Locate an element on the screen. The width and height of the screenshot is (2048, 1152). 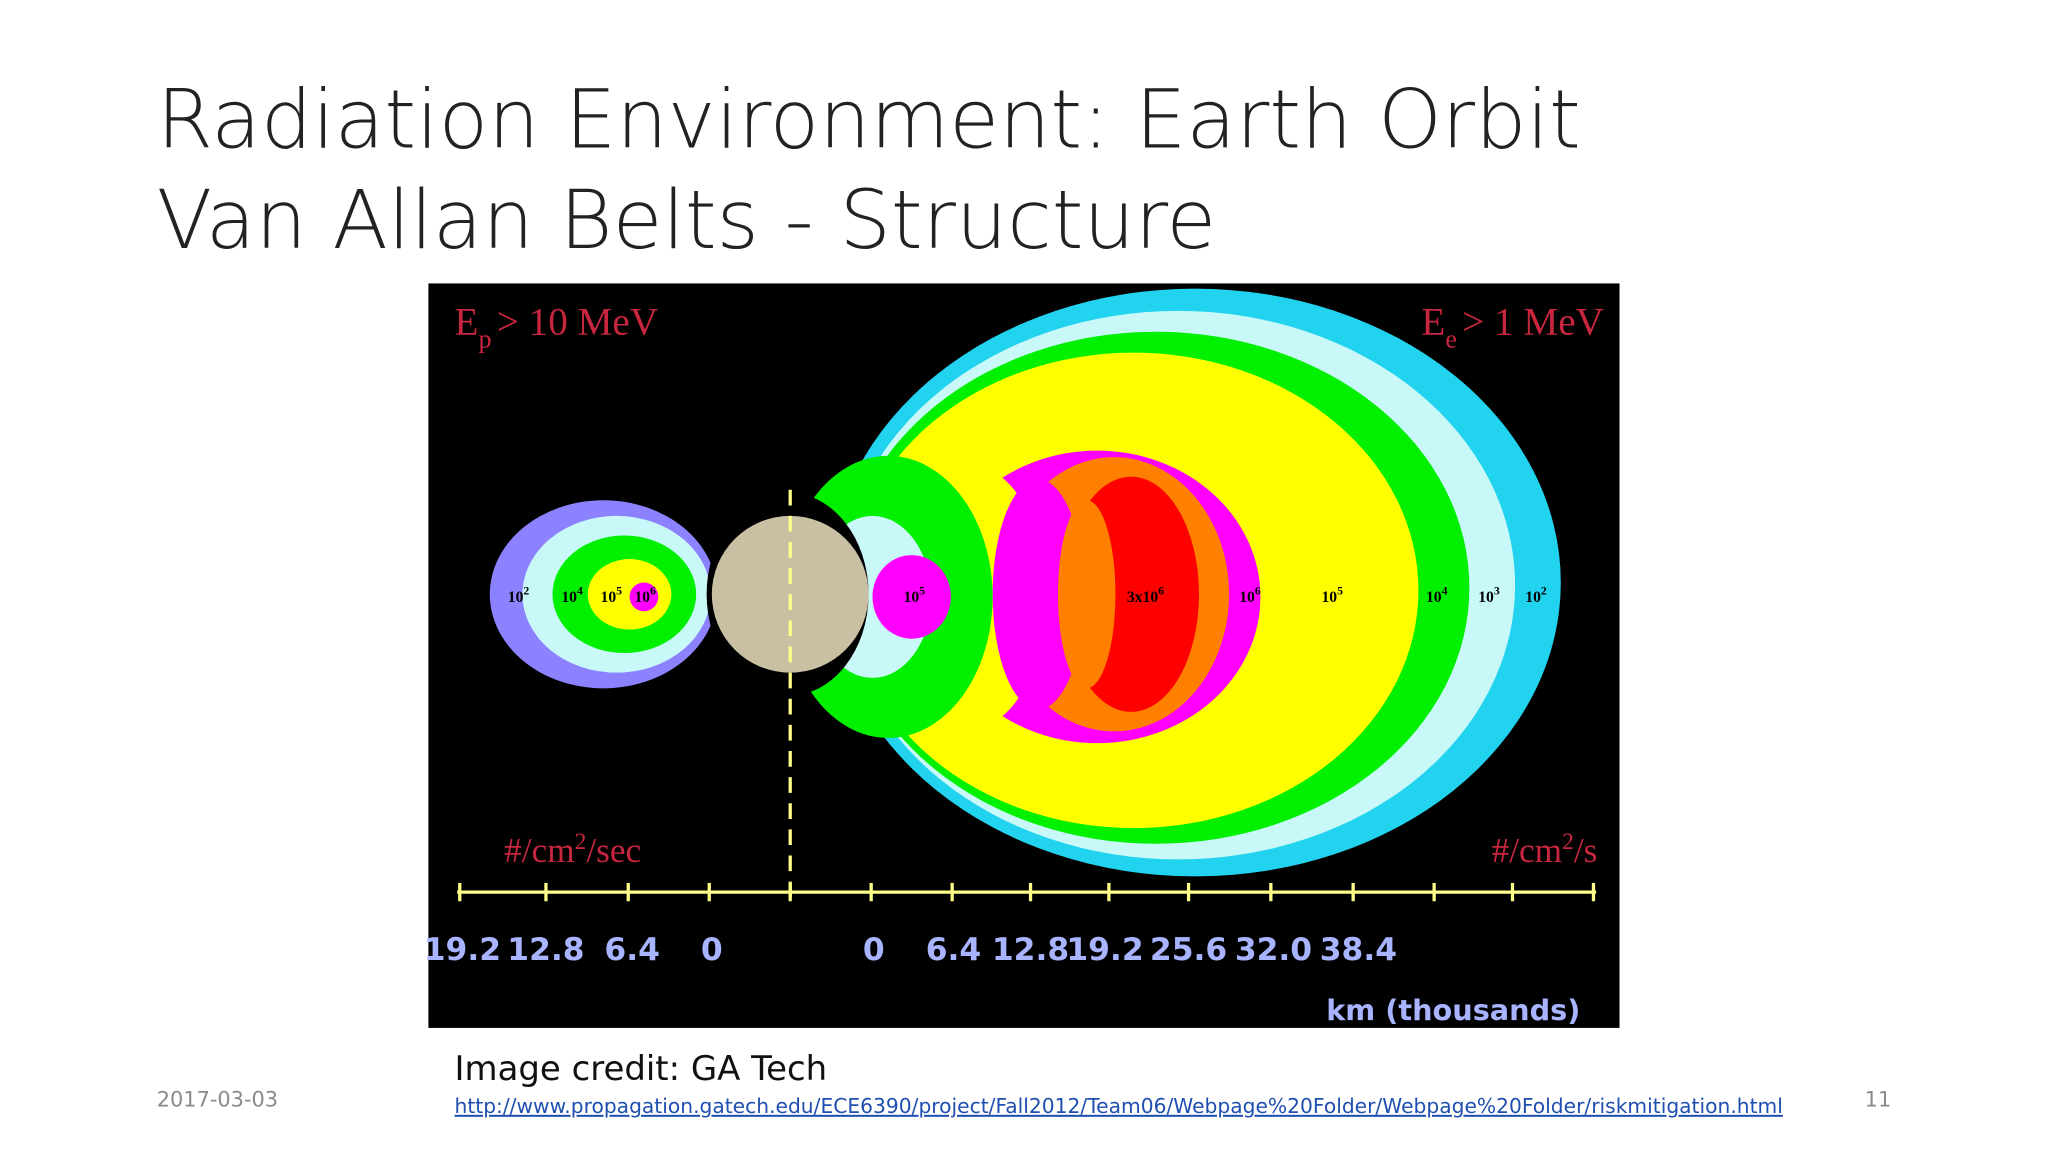
clip-edge is located at coordinates (1632, 655).